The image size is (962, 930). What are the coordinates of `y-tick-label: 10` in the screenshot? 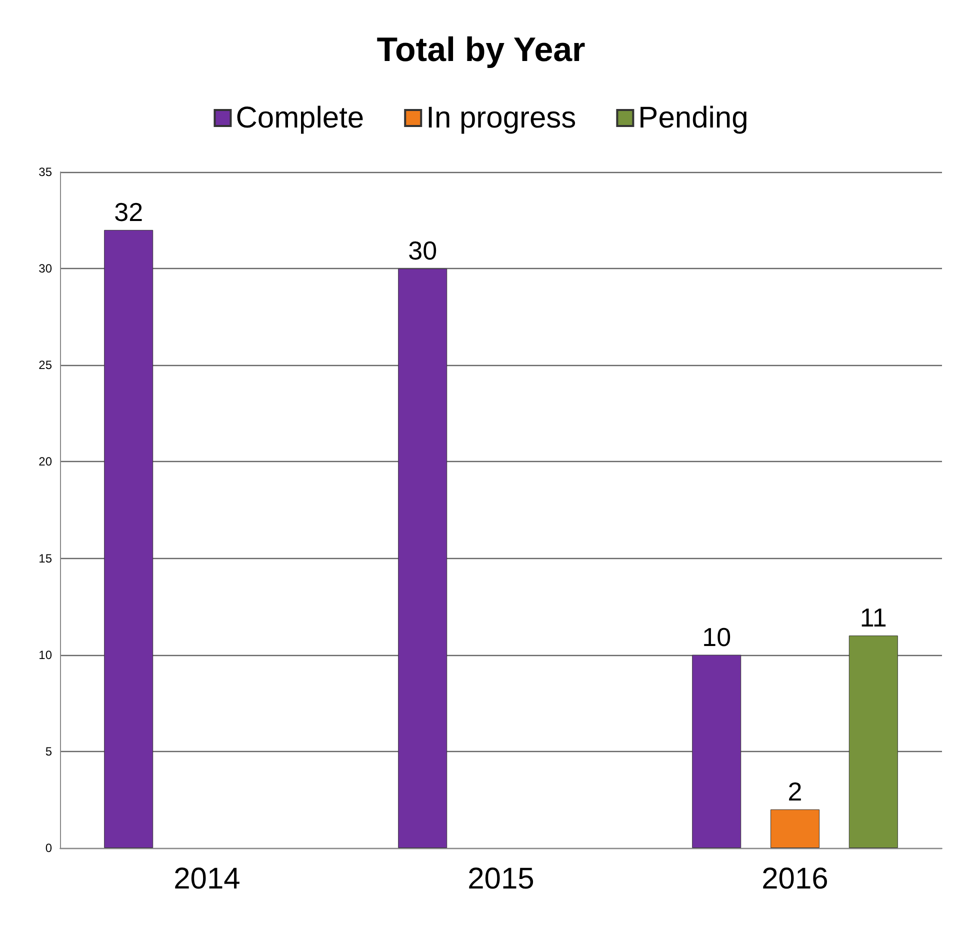 It's located at (45, 655).